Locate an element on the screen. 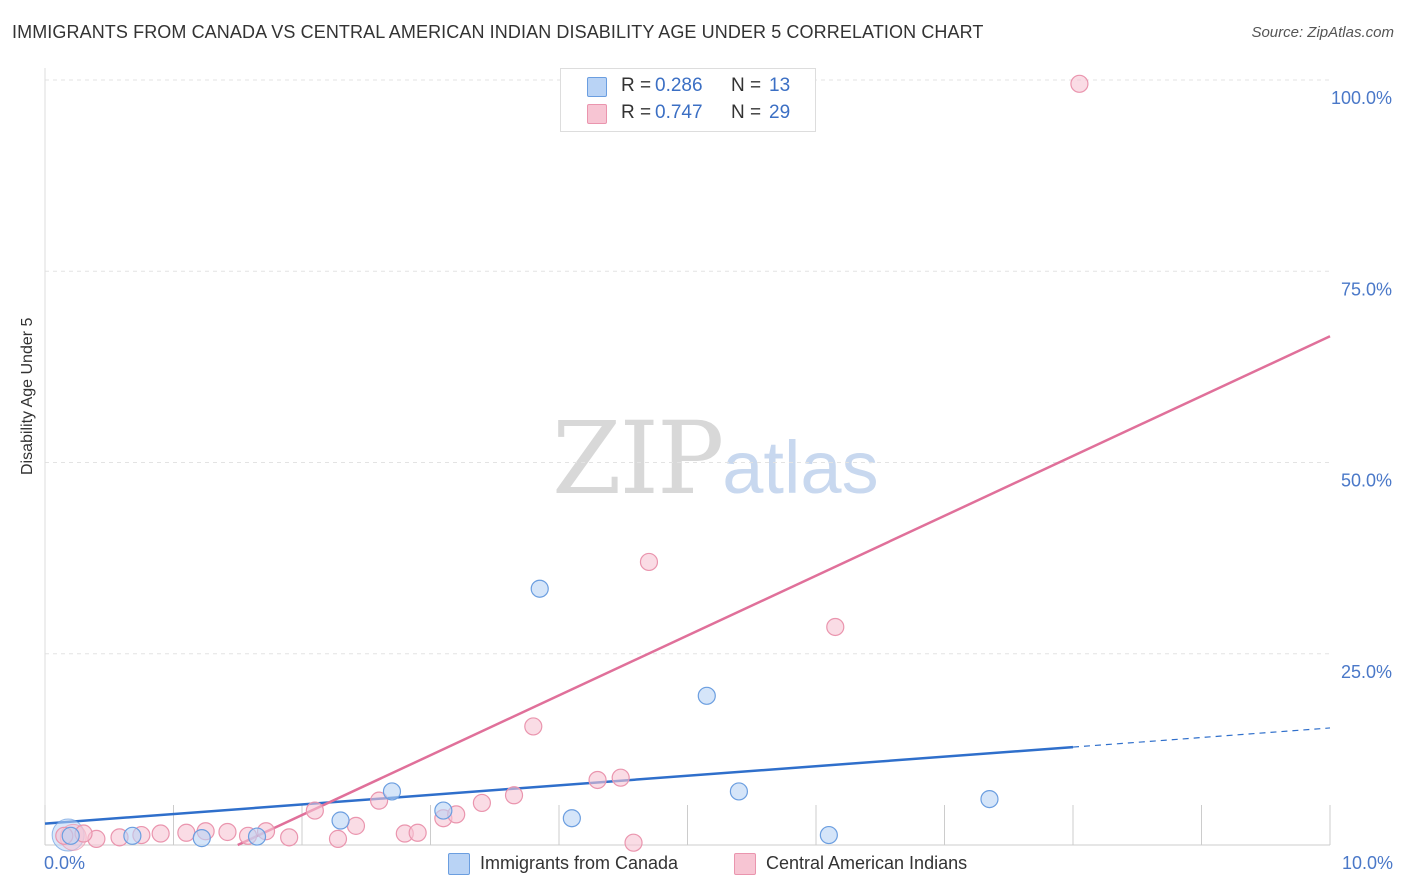 Image resolution: width=1406 pixels, height=892 pixels. legend-swatch-blue is located at coordinates (597, 87).